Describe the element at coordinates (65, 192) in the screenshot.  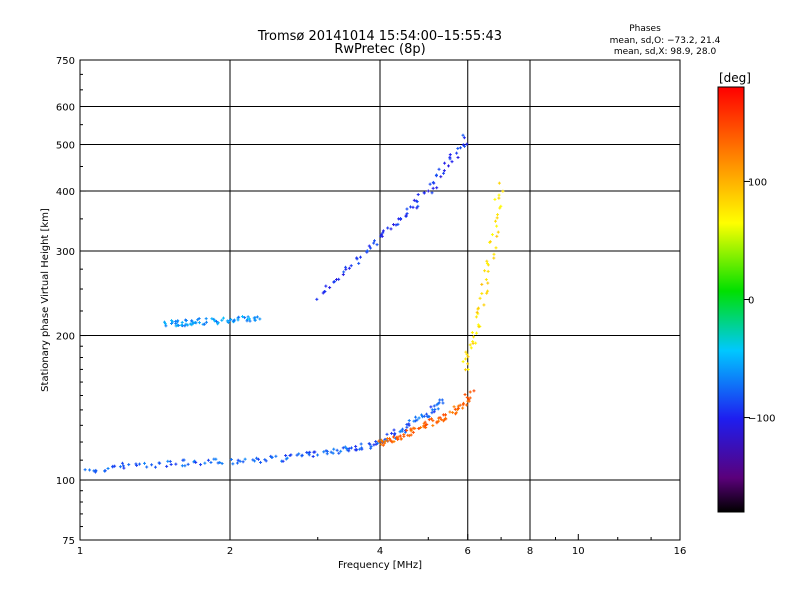
I see `y-tick-label: 400` at that location.